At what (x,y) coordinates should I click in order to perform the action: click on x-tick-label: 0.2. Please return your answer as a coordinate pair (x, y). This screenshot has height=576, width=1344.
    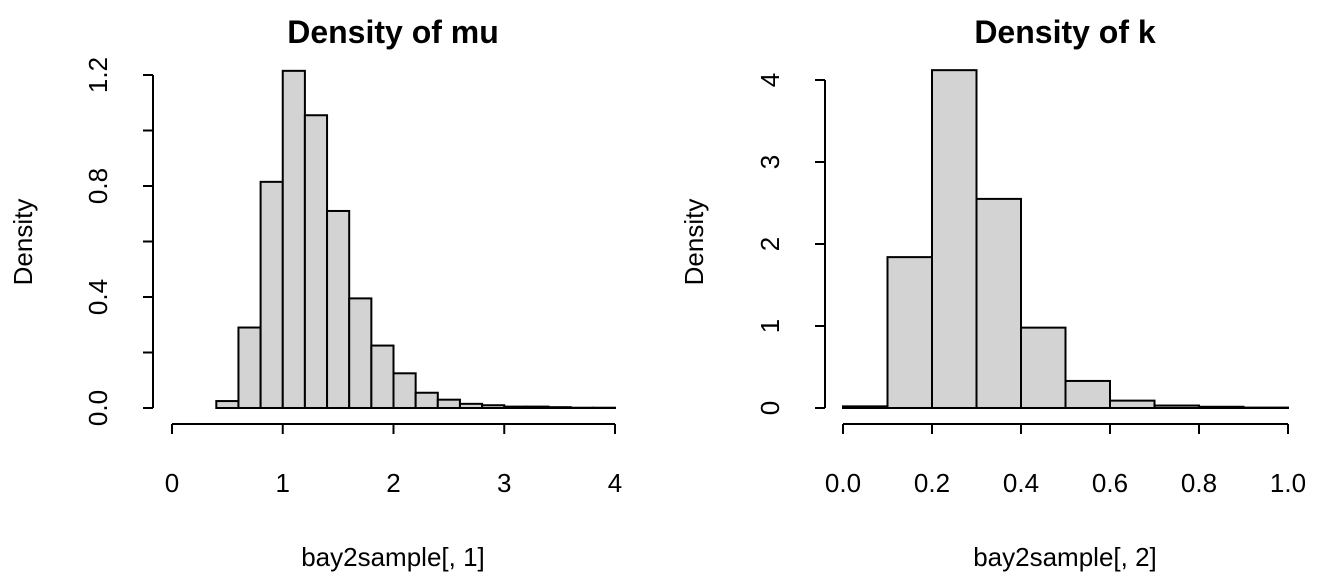
    Looking at the image, I should click on (932, 483).